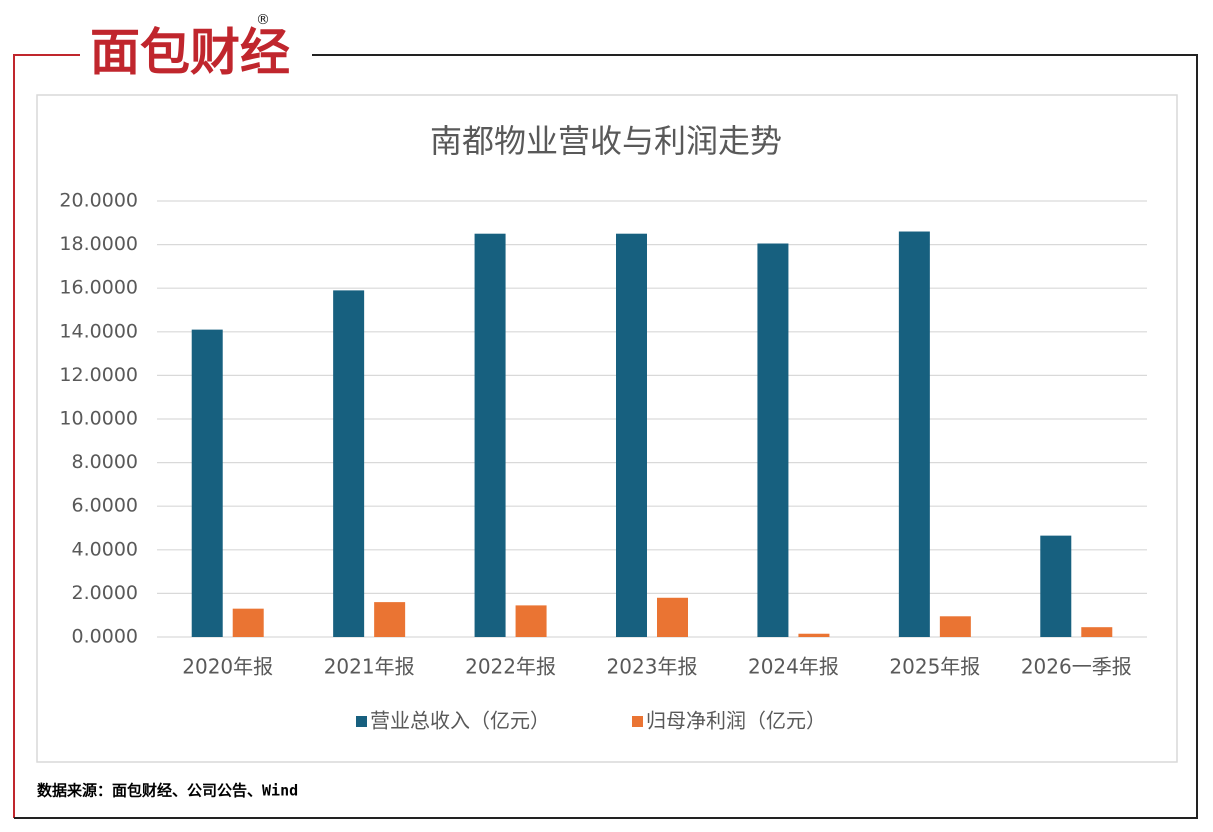  Describe the element at coordinates (105, 549) in the screenshot. I see `y-tick-label: 4.0000` at that location.